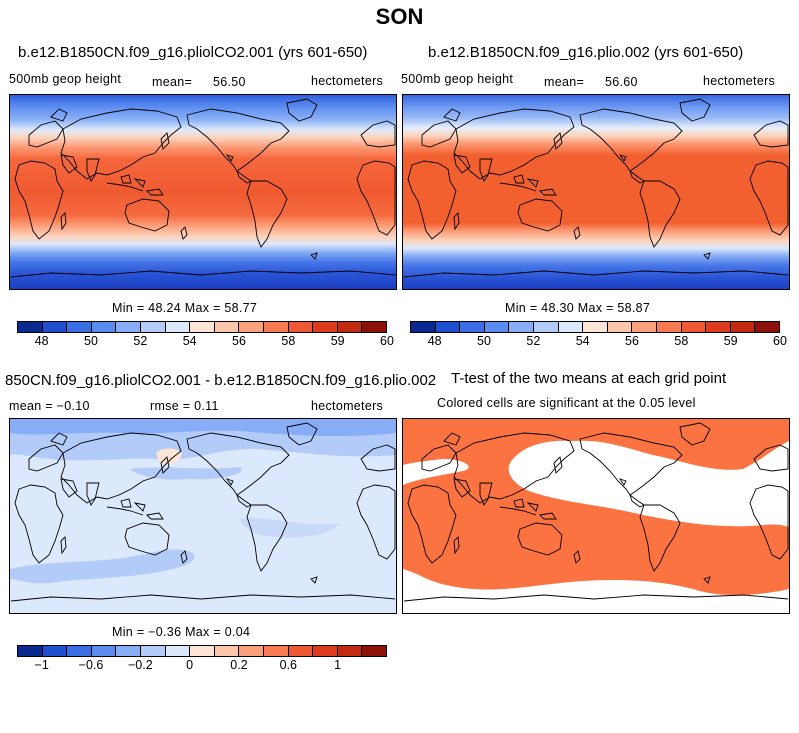  What do you see at coordinates (172, 82) in the screenshot?
I see `panel1-mean-label: mean=` at bounding box center [172, 82].